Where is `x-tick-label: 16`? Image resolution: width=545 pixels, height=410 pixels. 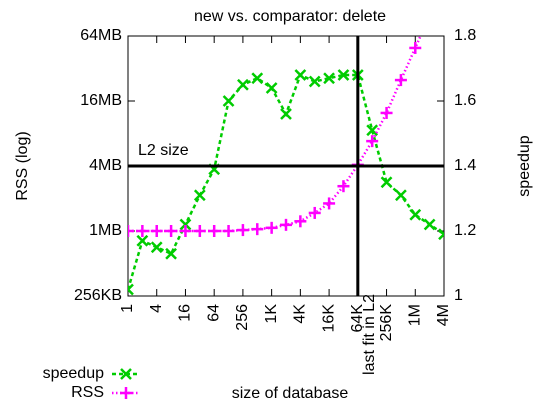
x-tick-label: 16 is located at coordinates (185, 313).